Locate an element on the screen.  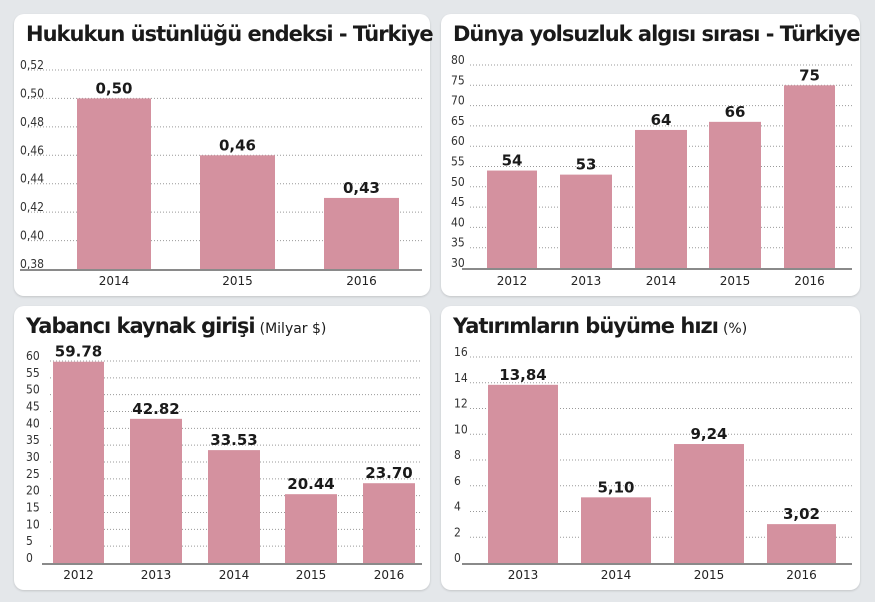
data-label: 54 is located at coordinates (512, 161).